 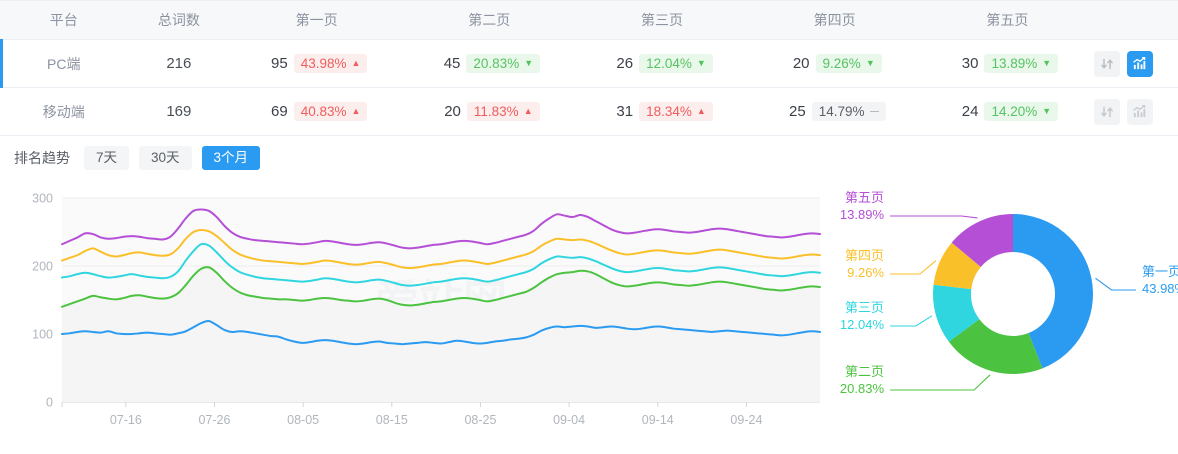 I want to click on page-3-count: 26, so click(x=625, y=63).